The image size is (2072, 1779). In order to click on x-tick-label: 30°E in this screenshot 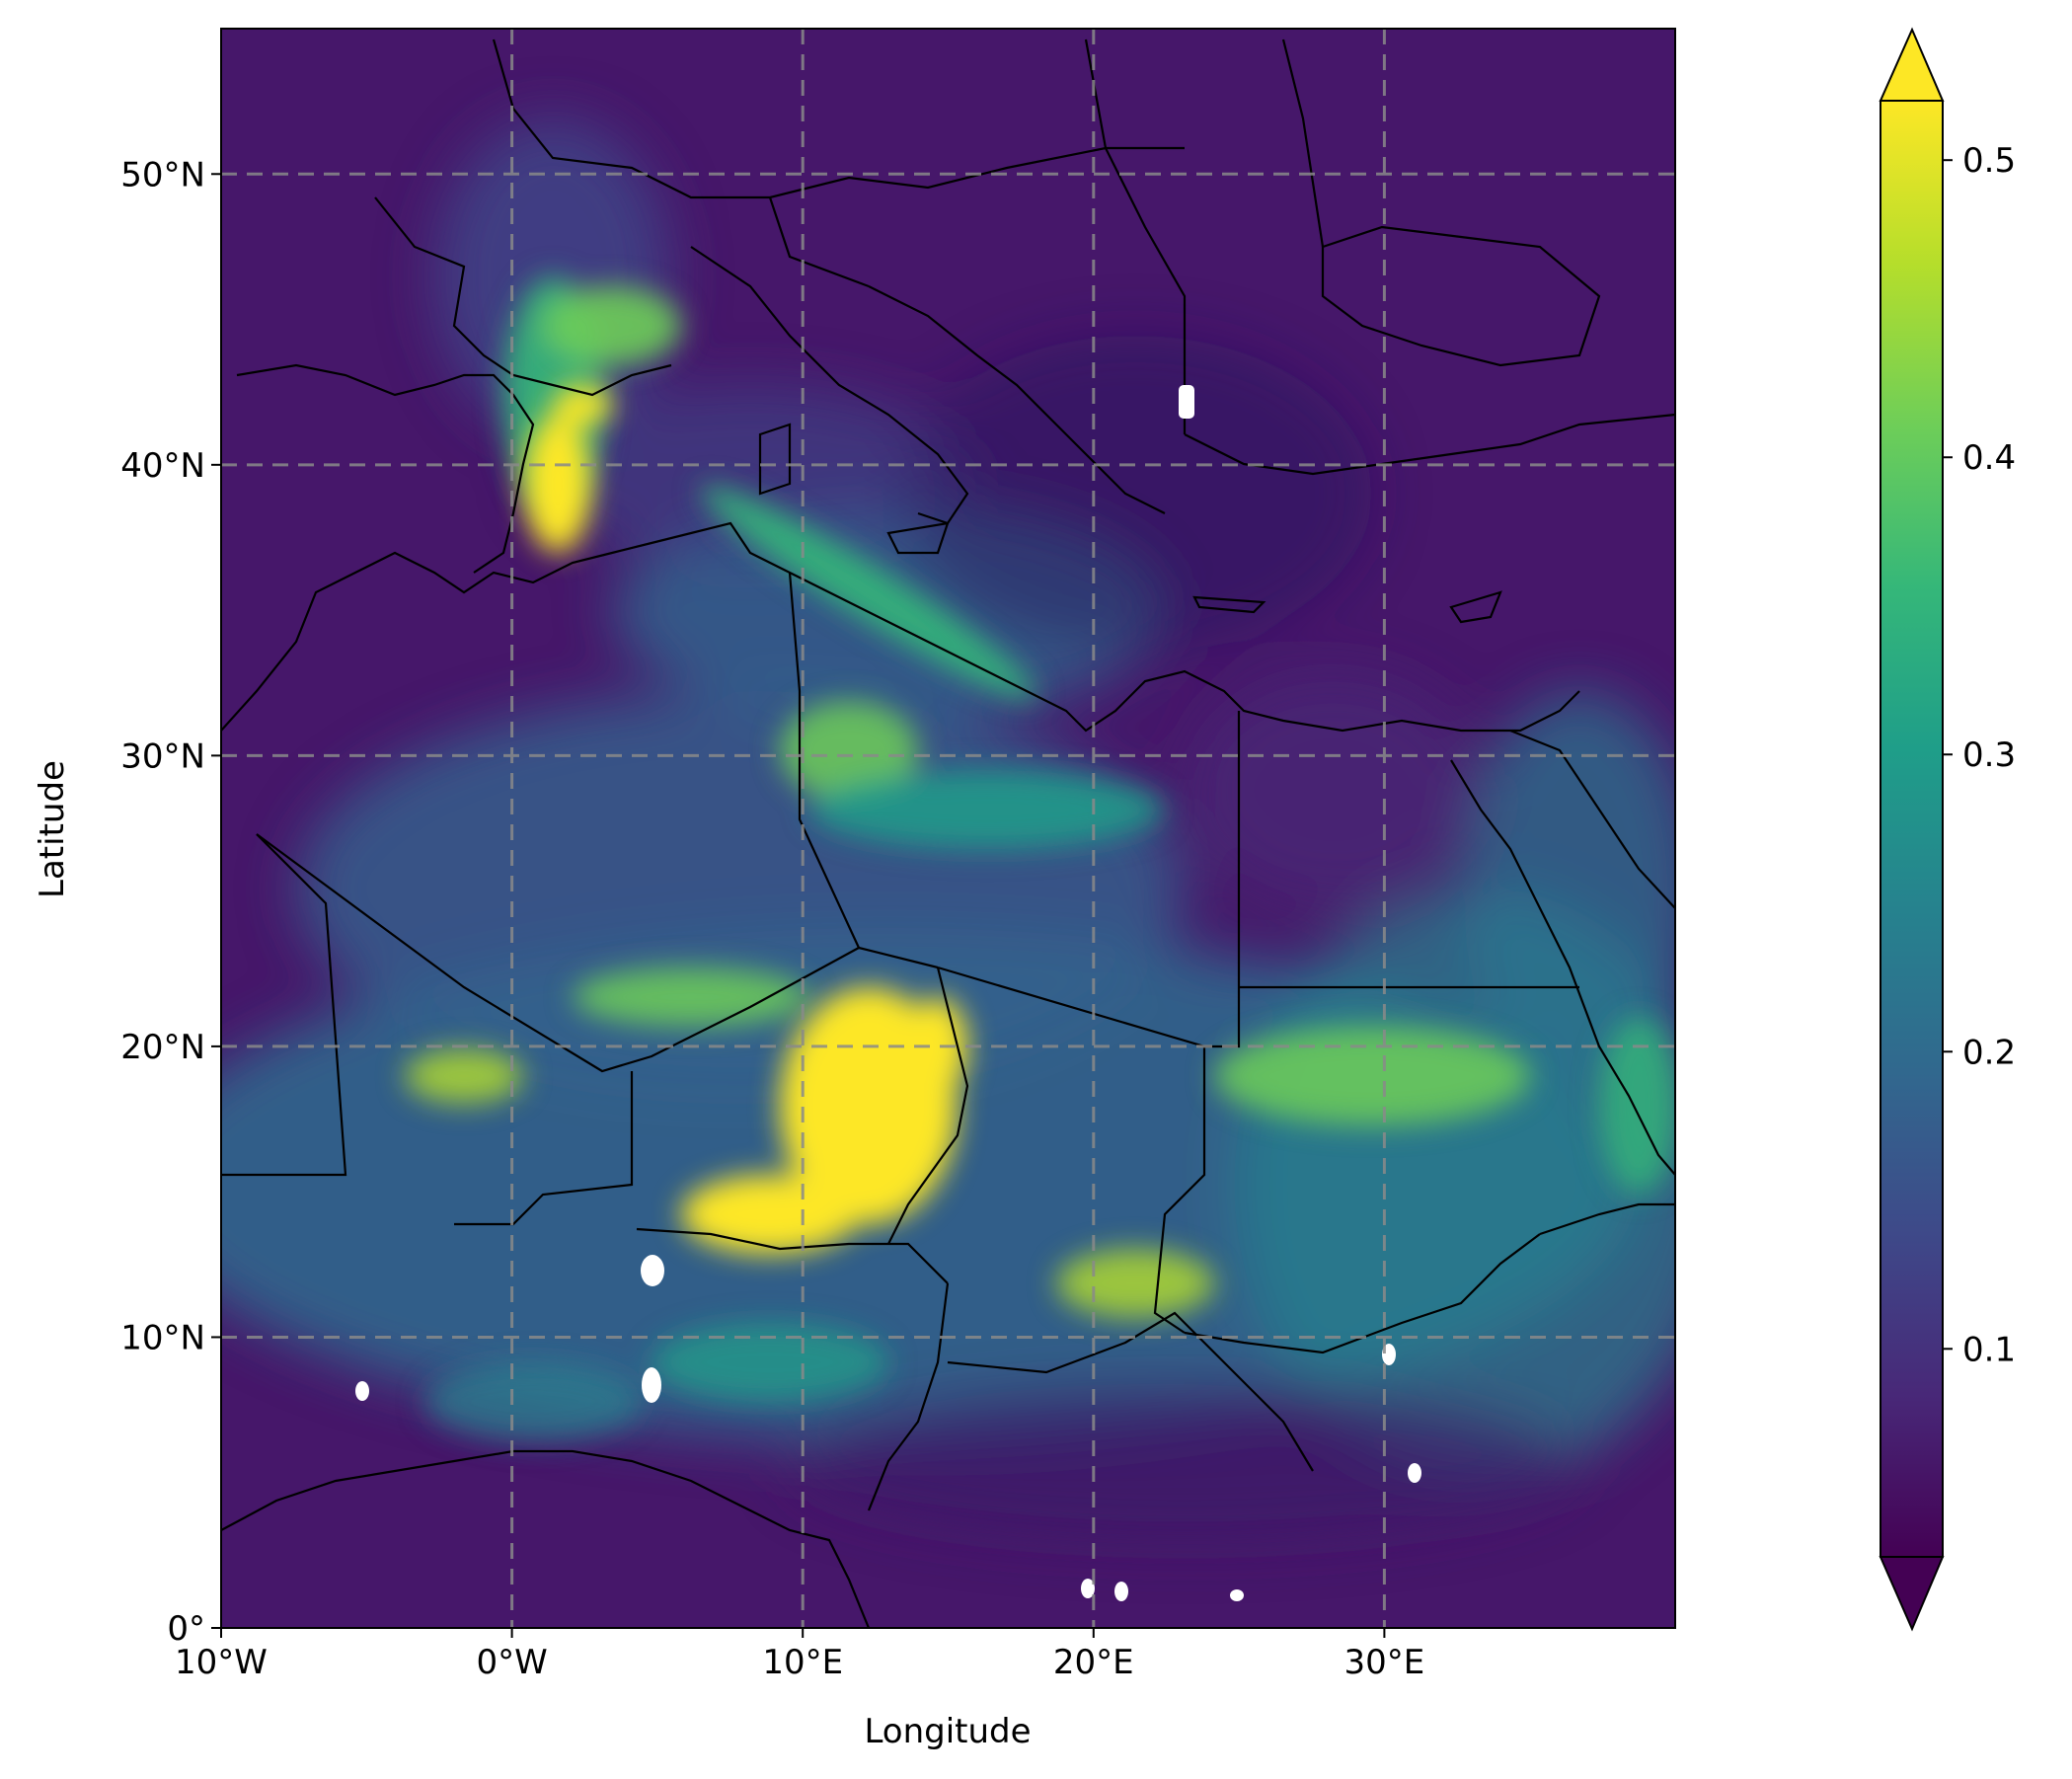, I will do `click(1384, 1662)`.